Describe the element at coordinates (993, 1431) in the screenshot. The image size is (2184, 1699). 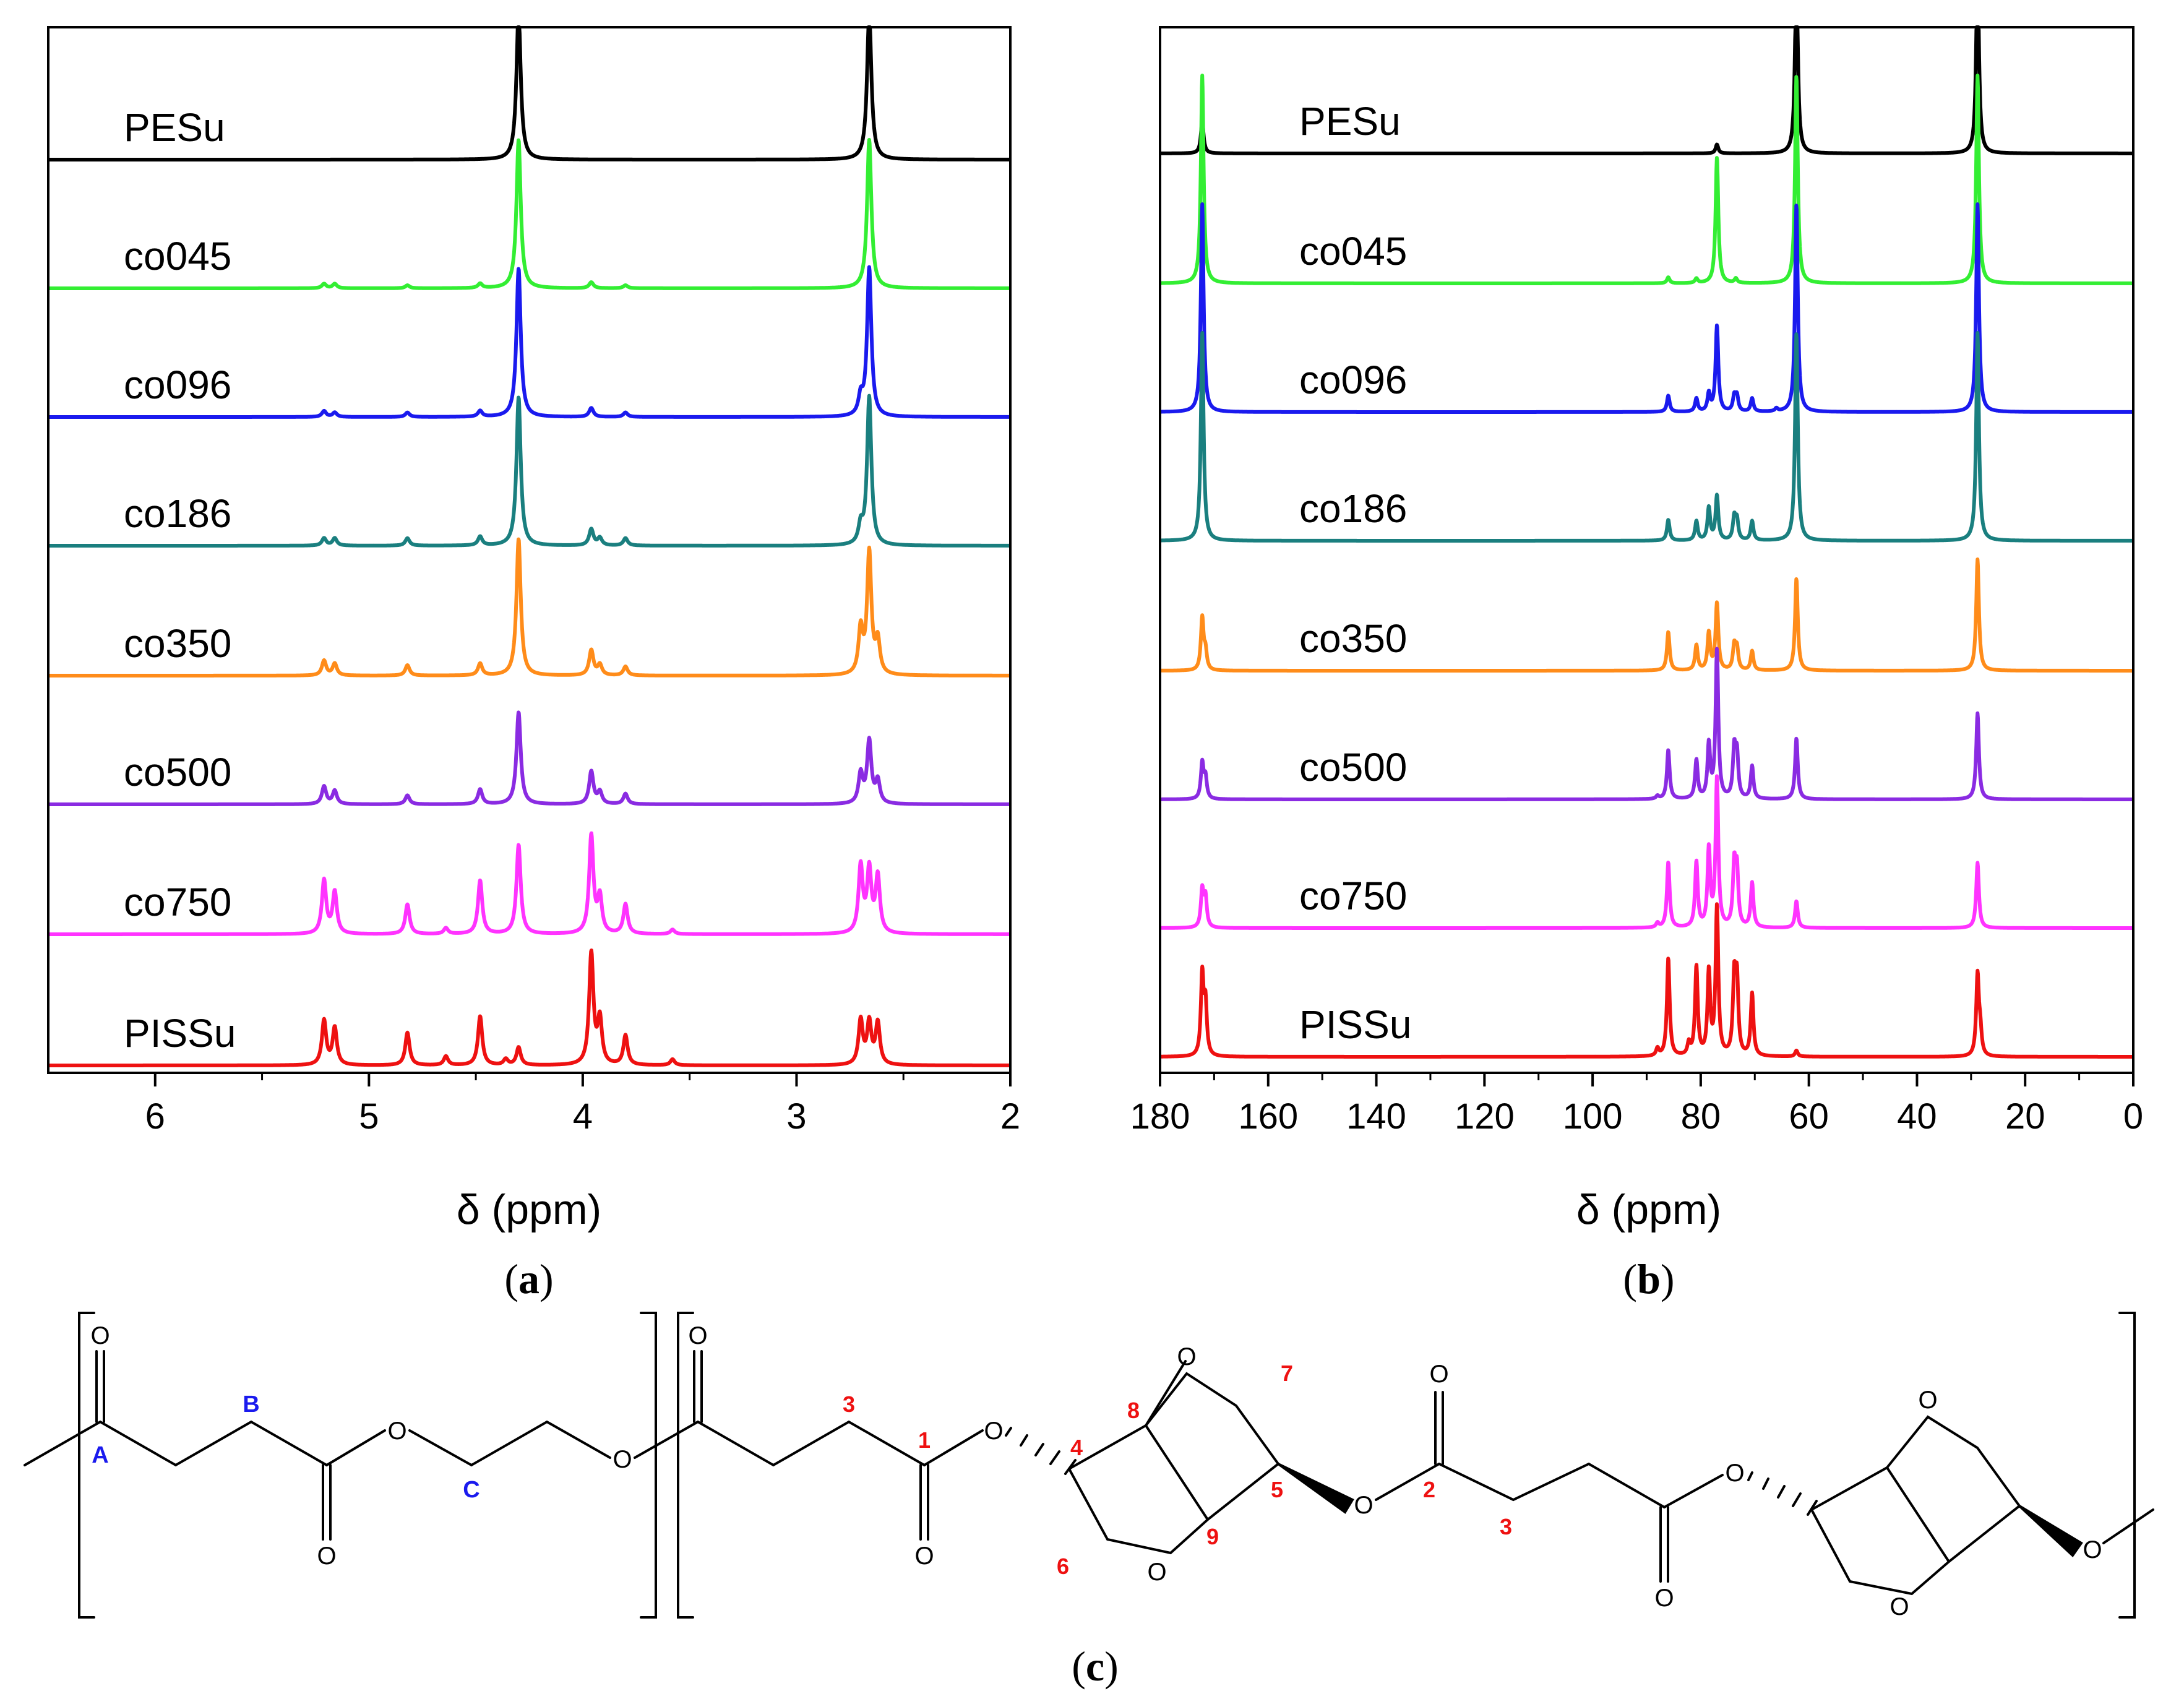
I see `atom-o-7: O` at that location.